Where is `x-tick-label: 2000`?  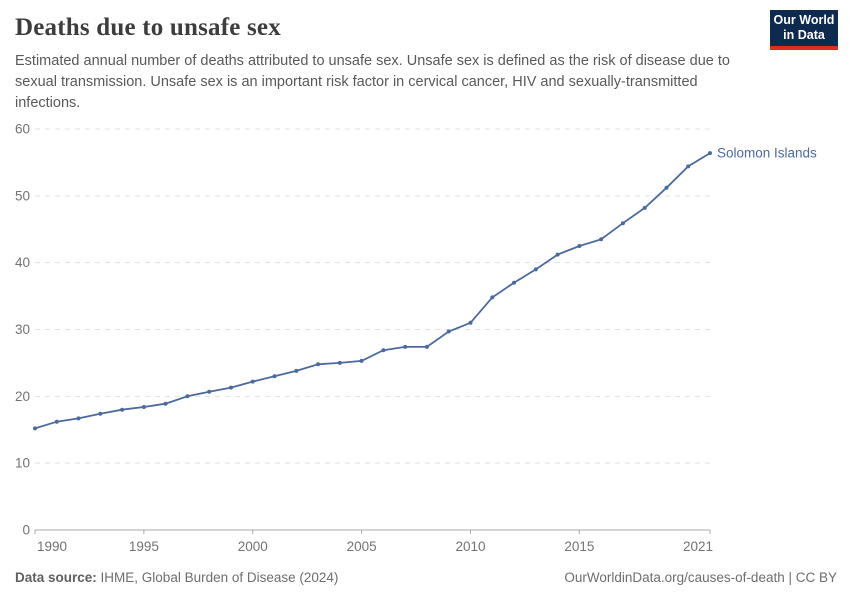
x-tick-label: 2000 is located at coordinates (253, 546).